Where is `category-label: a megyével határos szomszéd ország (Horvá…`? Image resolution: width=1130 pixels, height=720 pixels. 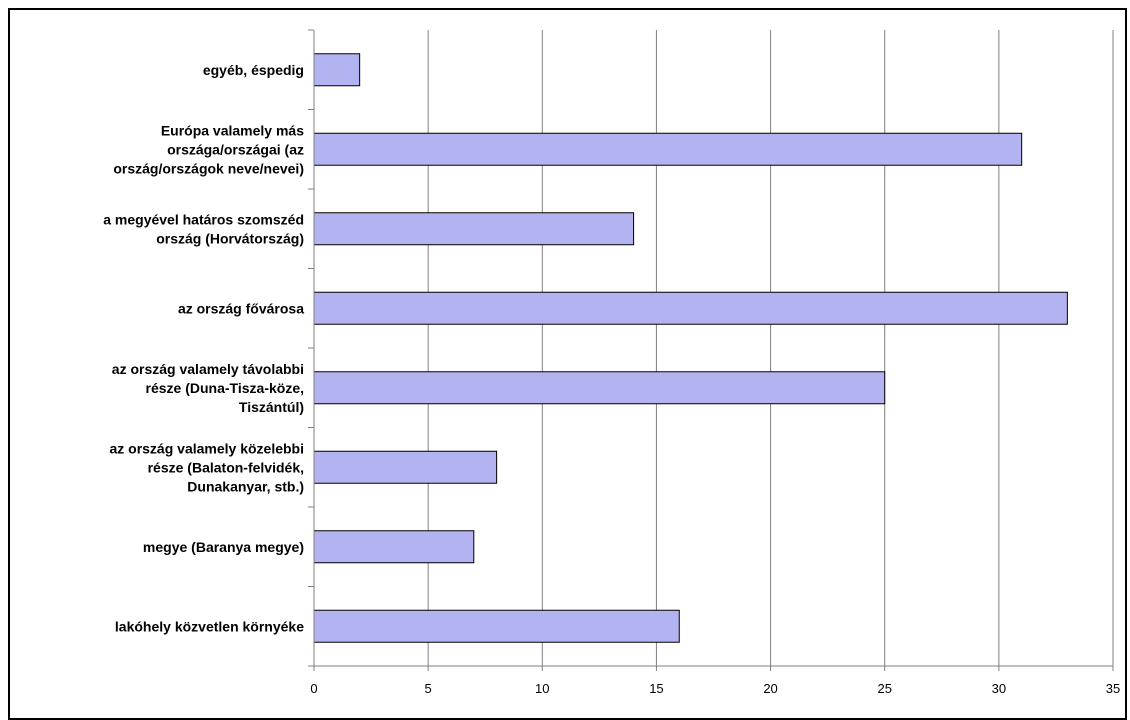
category-label: a megyével határos szomszéd ország (Horvá… is located at coordinates (203, 228).